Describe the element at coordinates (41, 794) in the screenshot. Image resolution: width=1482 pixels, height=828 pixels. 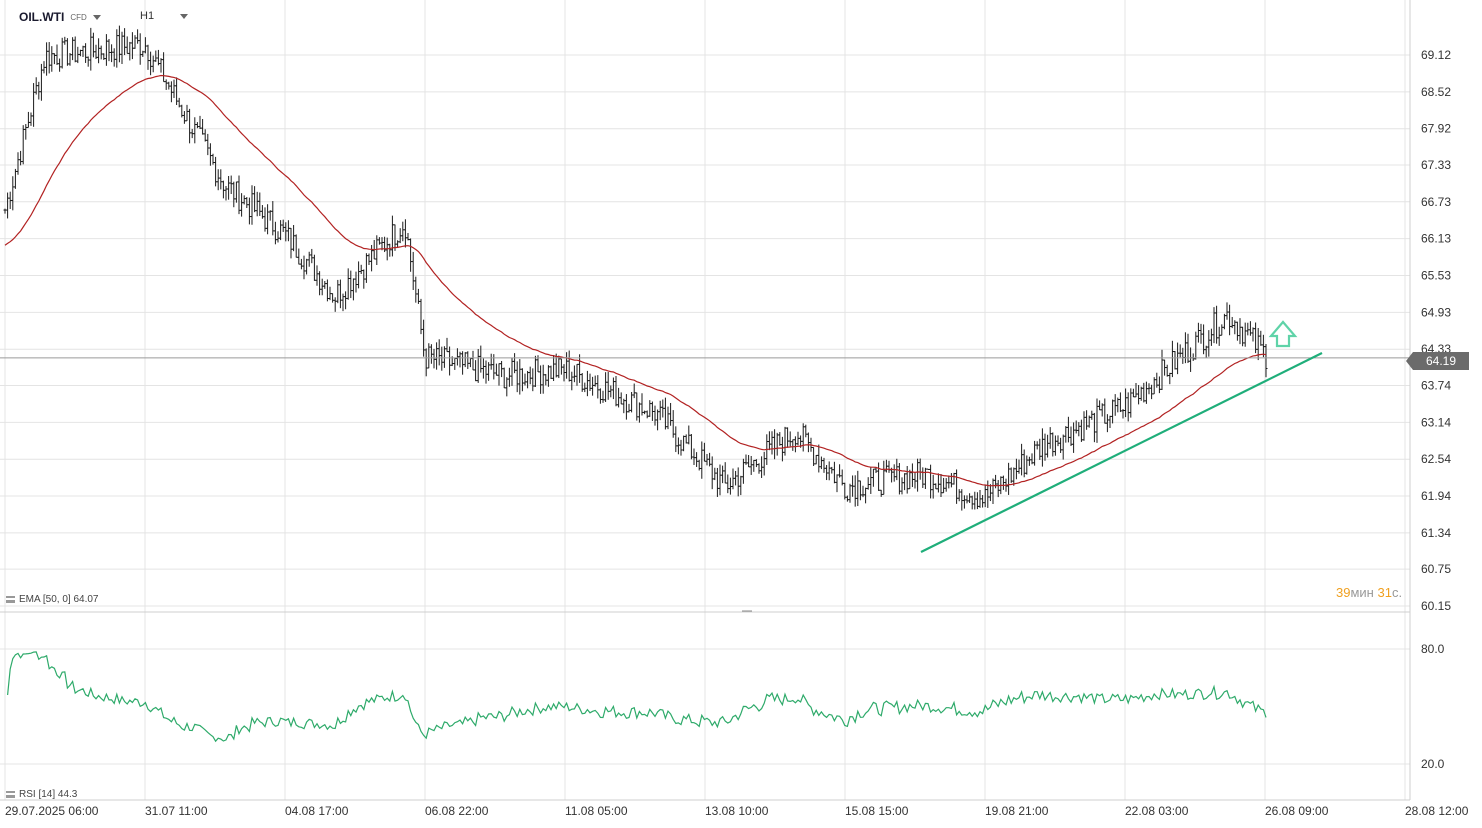
I see `rsi-indicator-label: RSI [14] 44.3` at that location.